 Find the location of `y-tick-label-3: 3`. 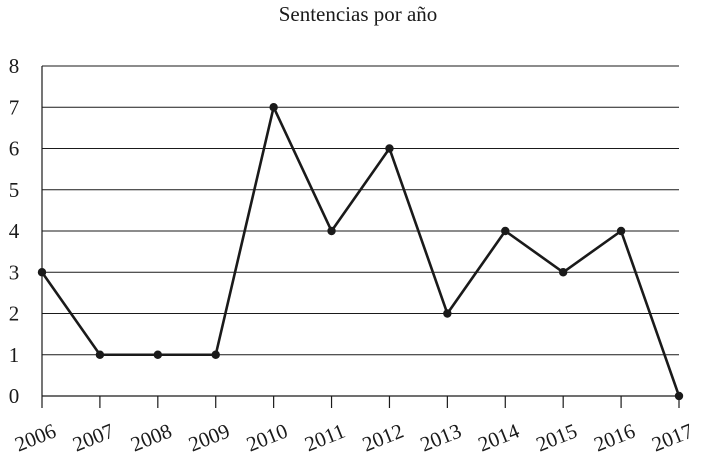

y-tick-label-3: 3 is located at coordinates (14, 272).